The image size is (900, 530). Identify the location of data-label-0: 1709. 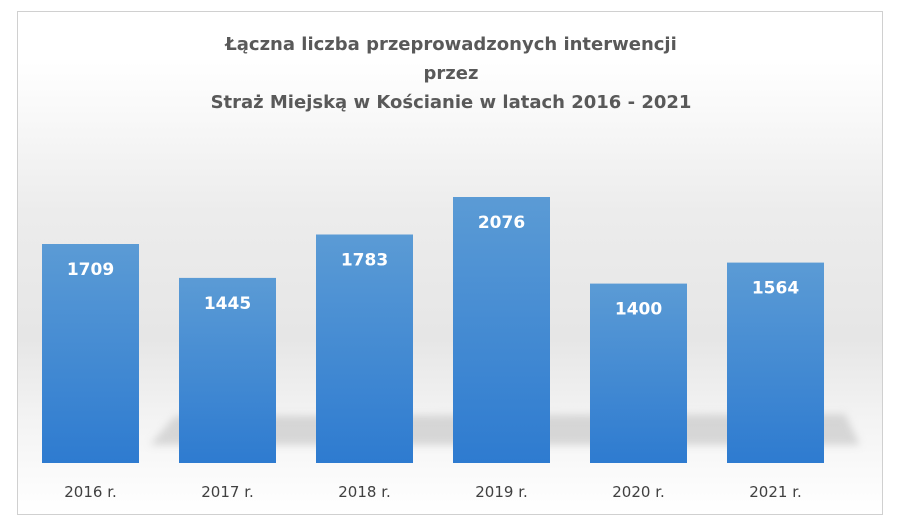
(90, 270).